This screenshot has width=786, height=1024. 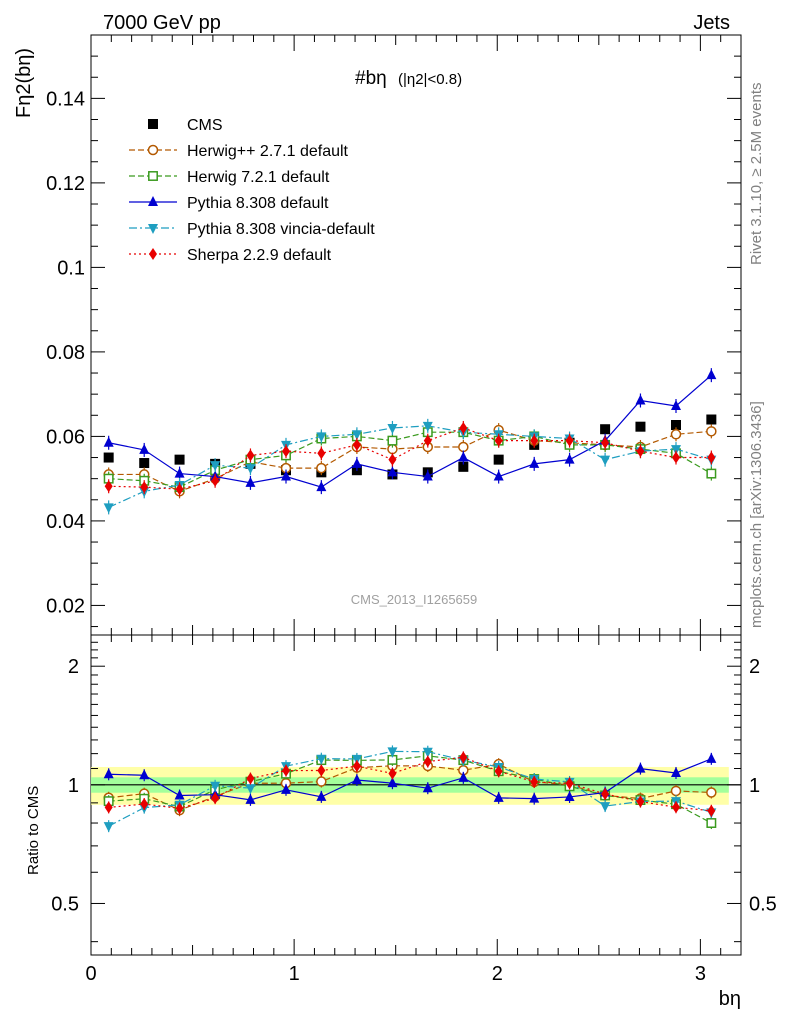 What do you see at coordinates (65, 522) in the screenshot?
I see `main-y-tick-label: 0.04` at bounding box center [65, 522].